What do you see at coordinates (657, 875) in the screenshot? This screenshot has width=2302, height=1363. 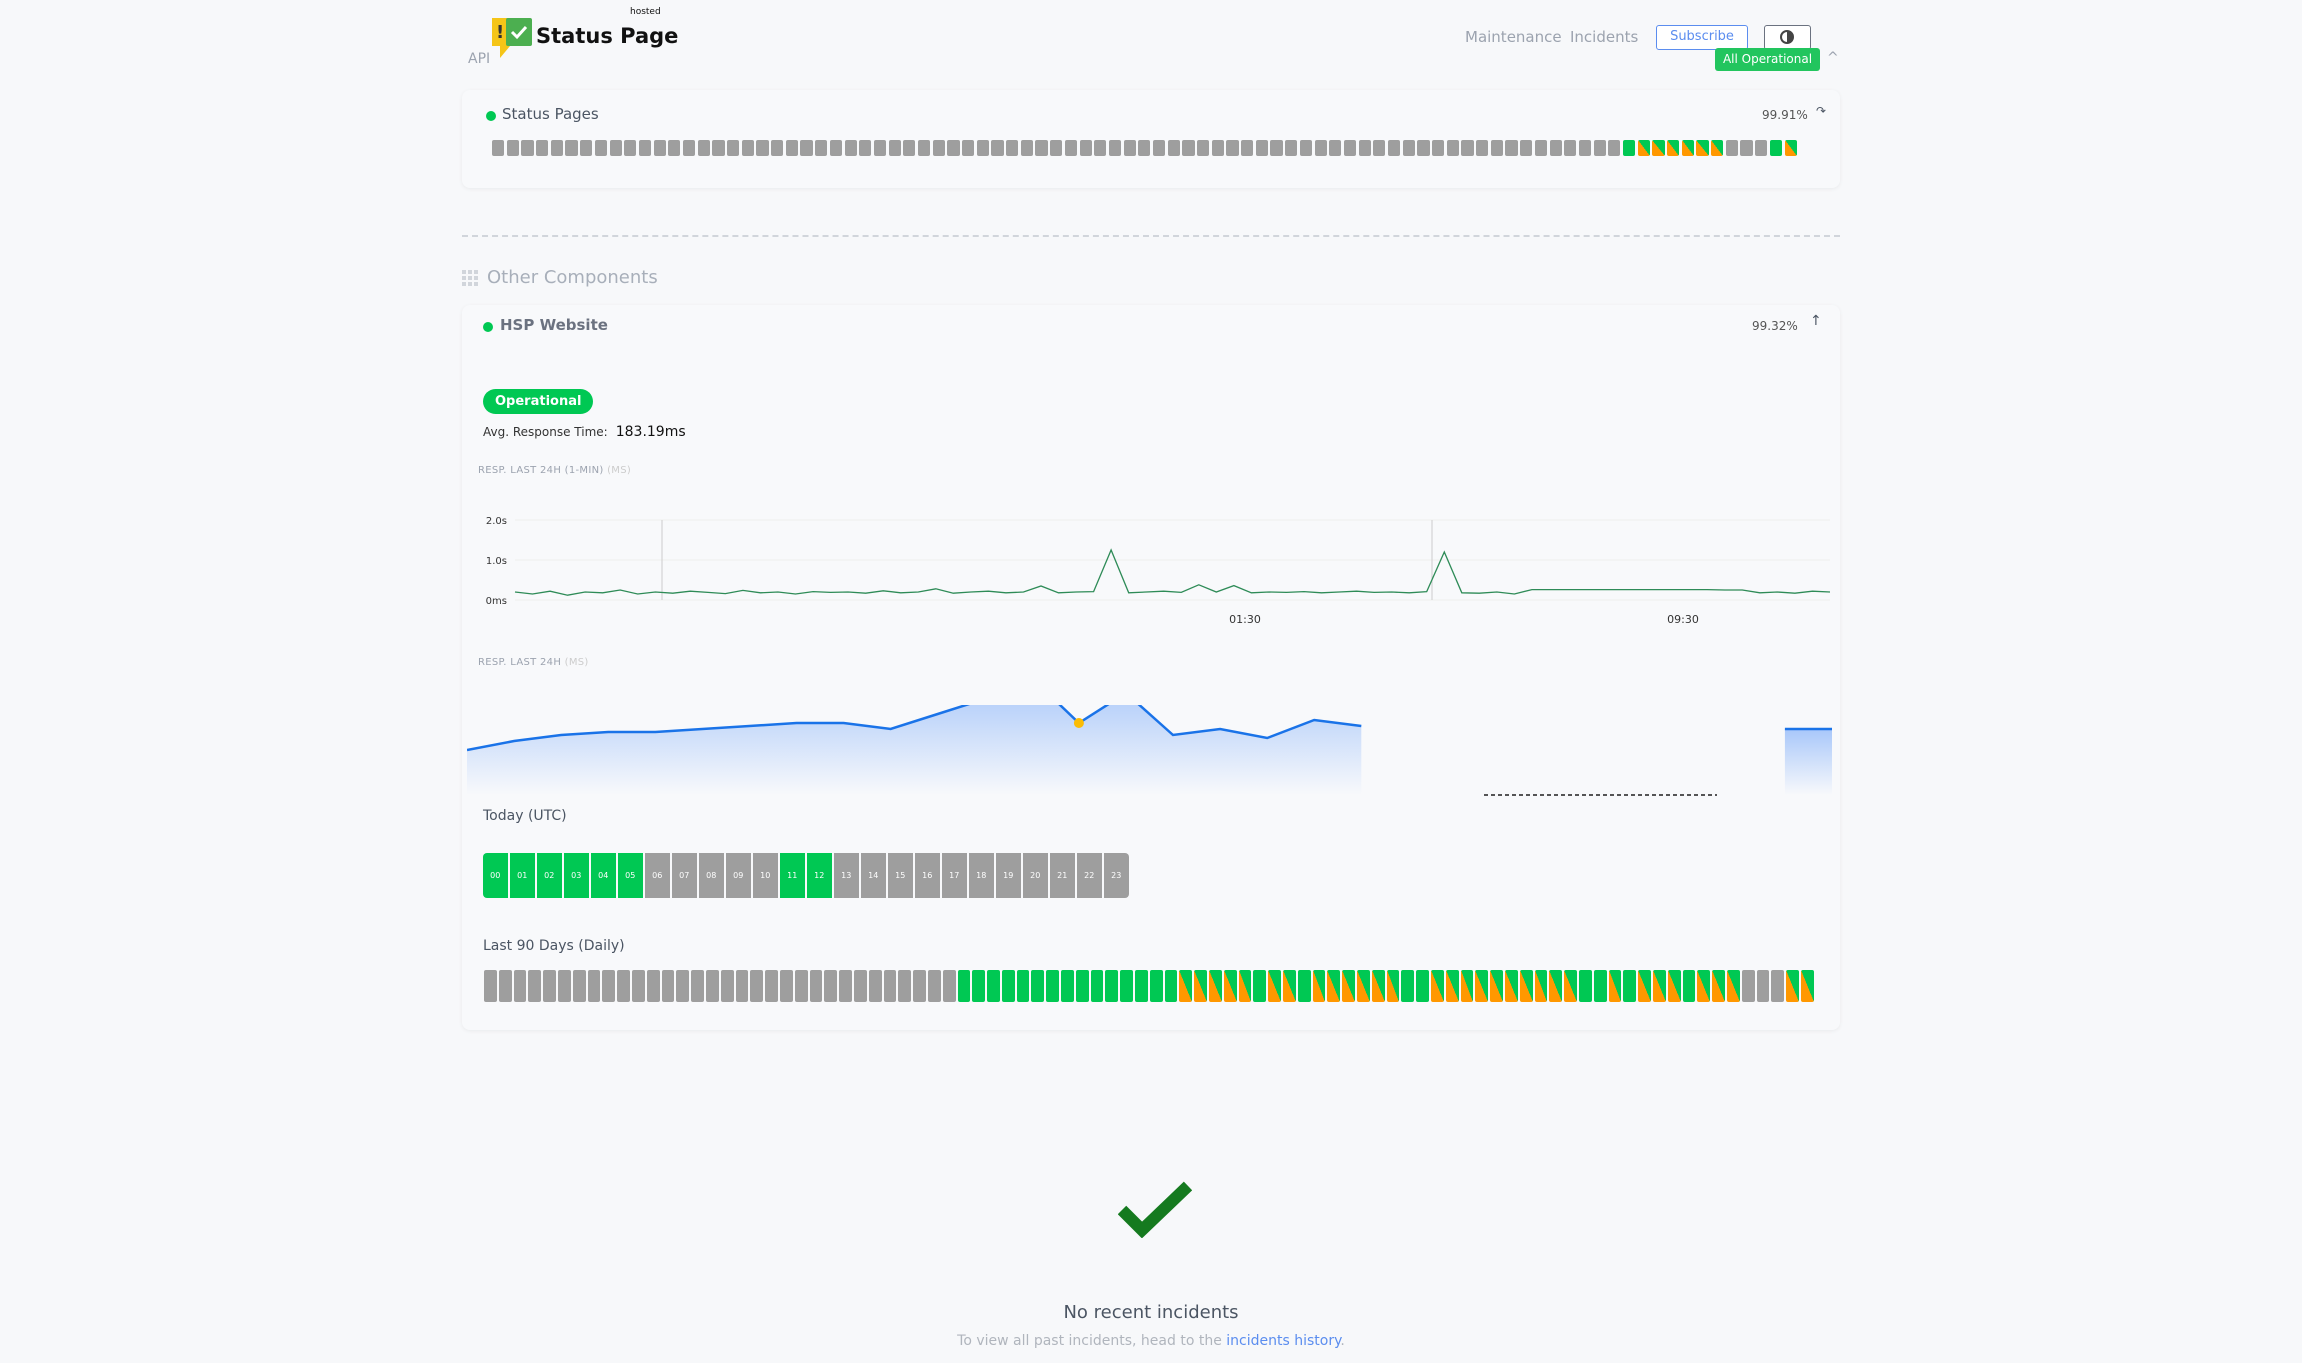 I see `hour-bar: 06` at bounding box center [657, 875].